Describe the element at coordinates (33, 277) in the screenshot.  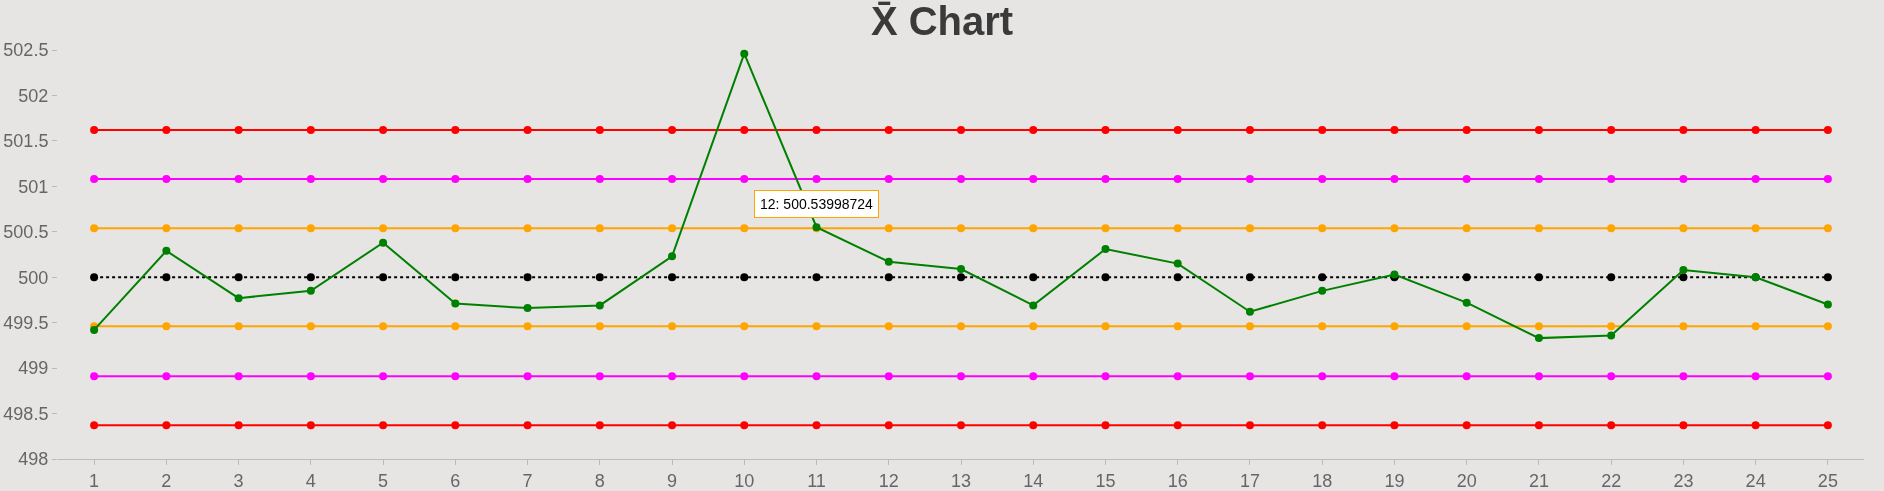
I see `y-tick-label: 500` at that location.